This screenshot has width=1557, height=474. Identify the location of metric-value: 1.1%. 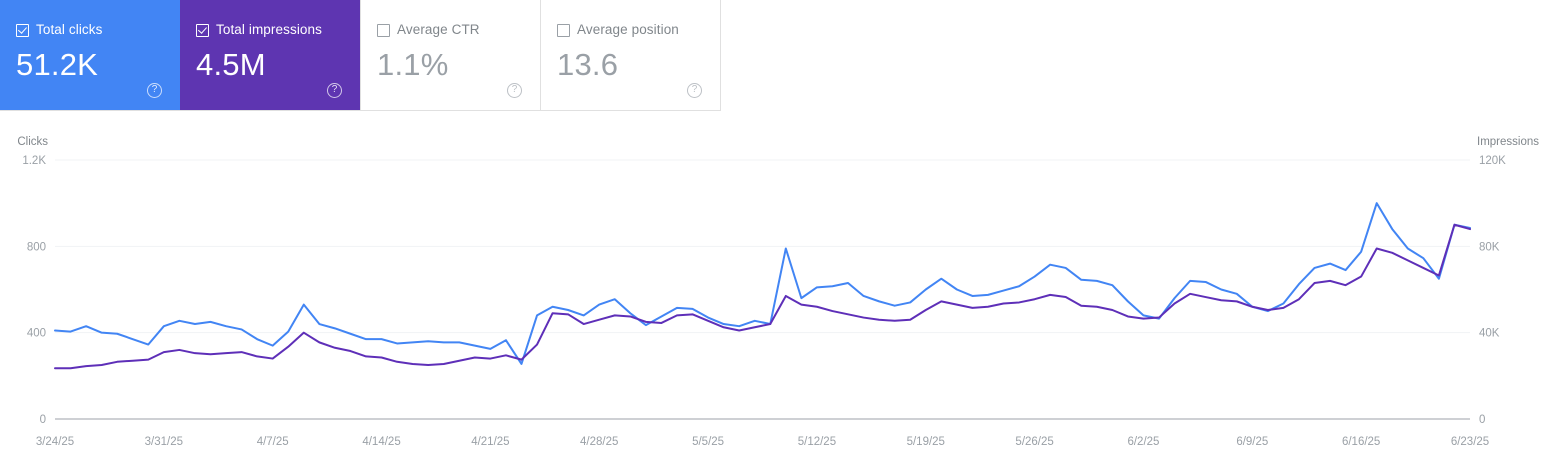
(413, 64).